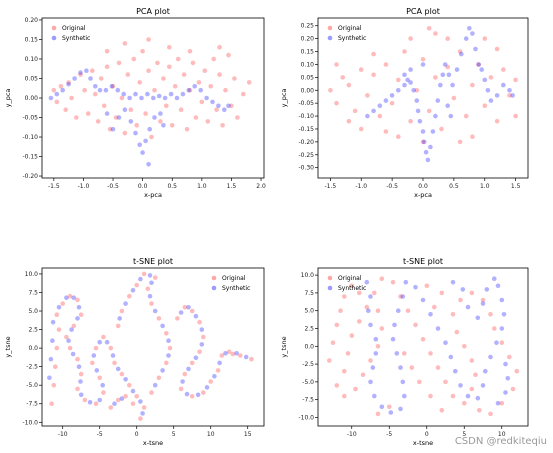  I want to click on x-axis-label: x-pca, so click(423, 195).